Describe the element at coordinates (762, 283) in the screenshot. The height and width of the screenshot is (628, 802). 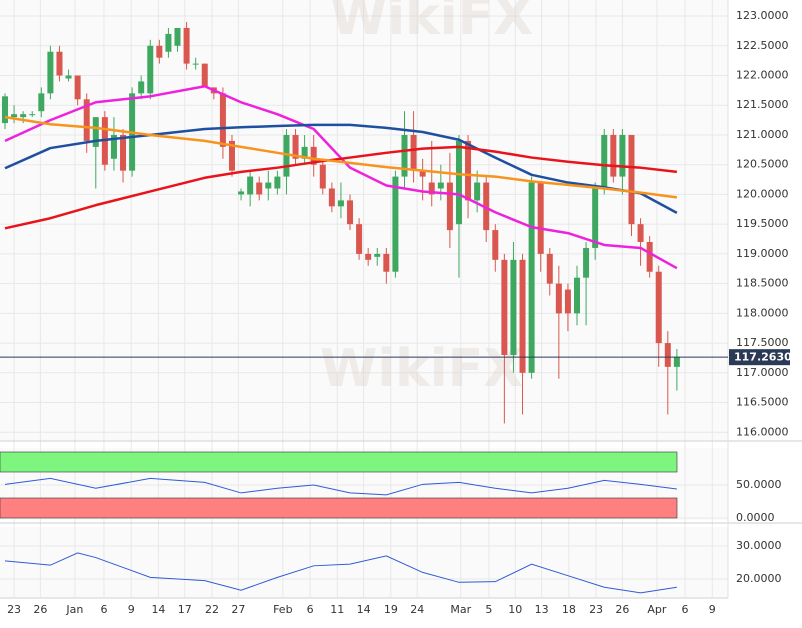
I see `y-tick-label: 118.5000` at that location.